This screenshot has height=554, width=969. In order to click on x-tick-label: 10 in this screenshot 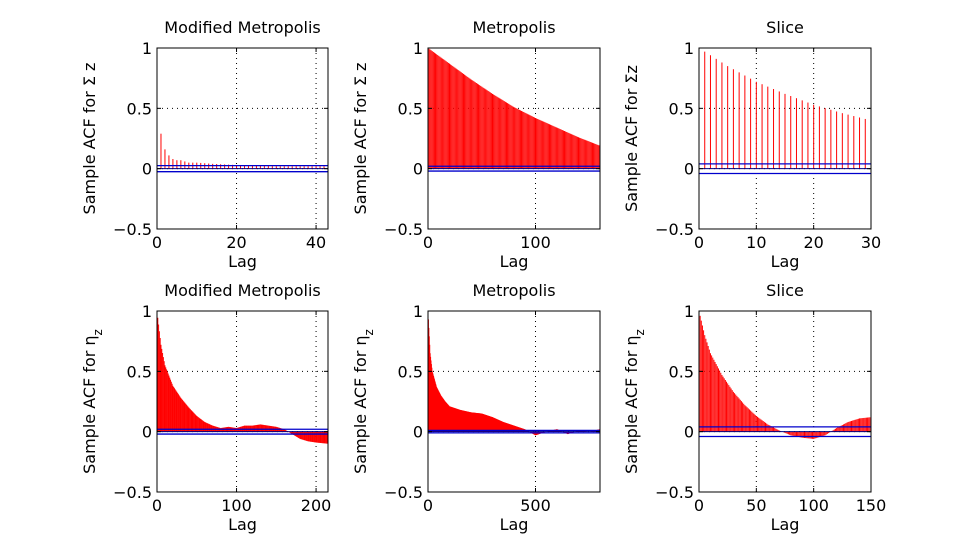, I will do `click(756, 242)`.